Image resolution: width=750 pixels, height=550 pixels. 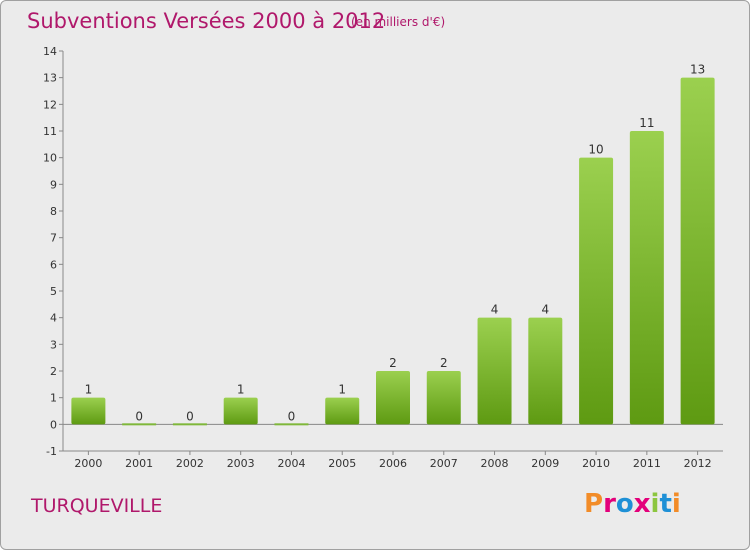 I want to click on logo-letter: P, so click(x=594, y=504).